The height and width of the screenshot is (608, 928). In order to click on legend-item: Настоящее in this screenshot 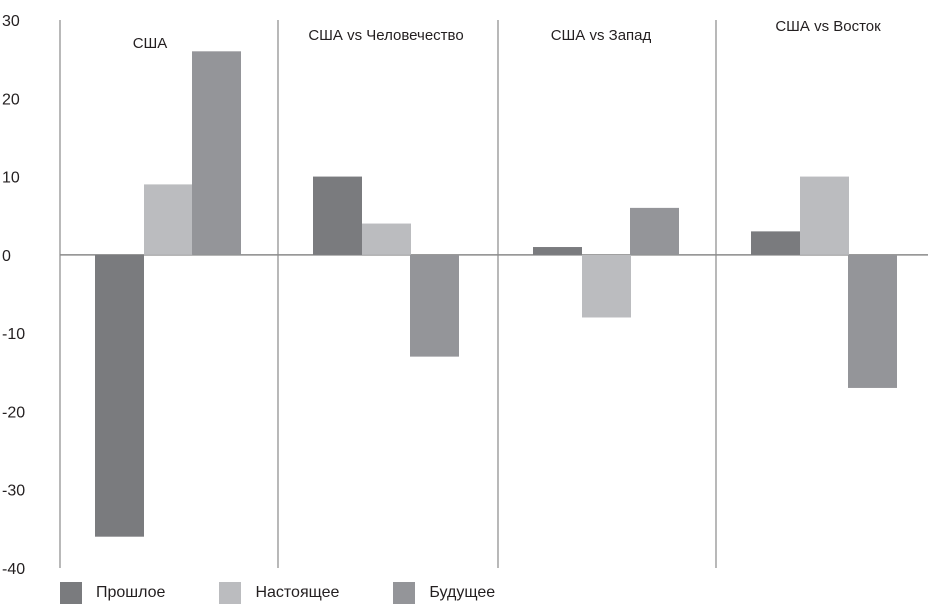, I will do `click(279, 593)`.